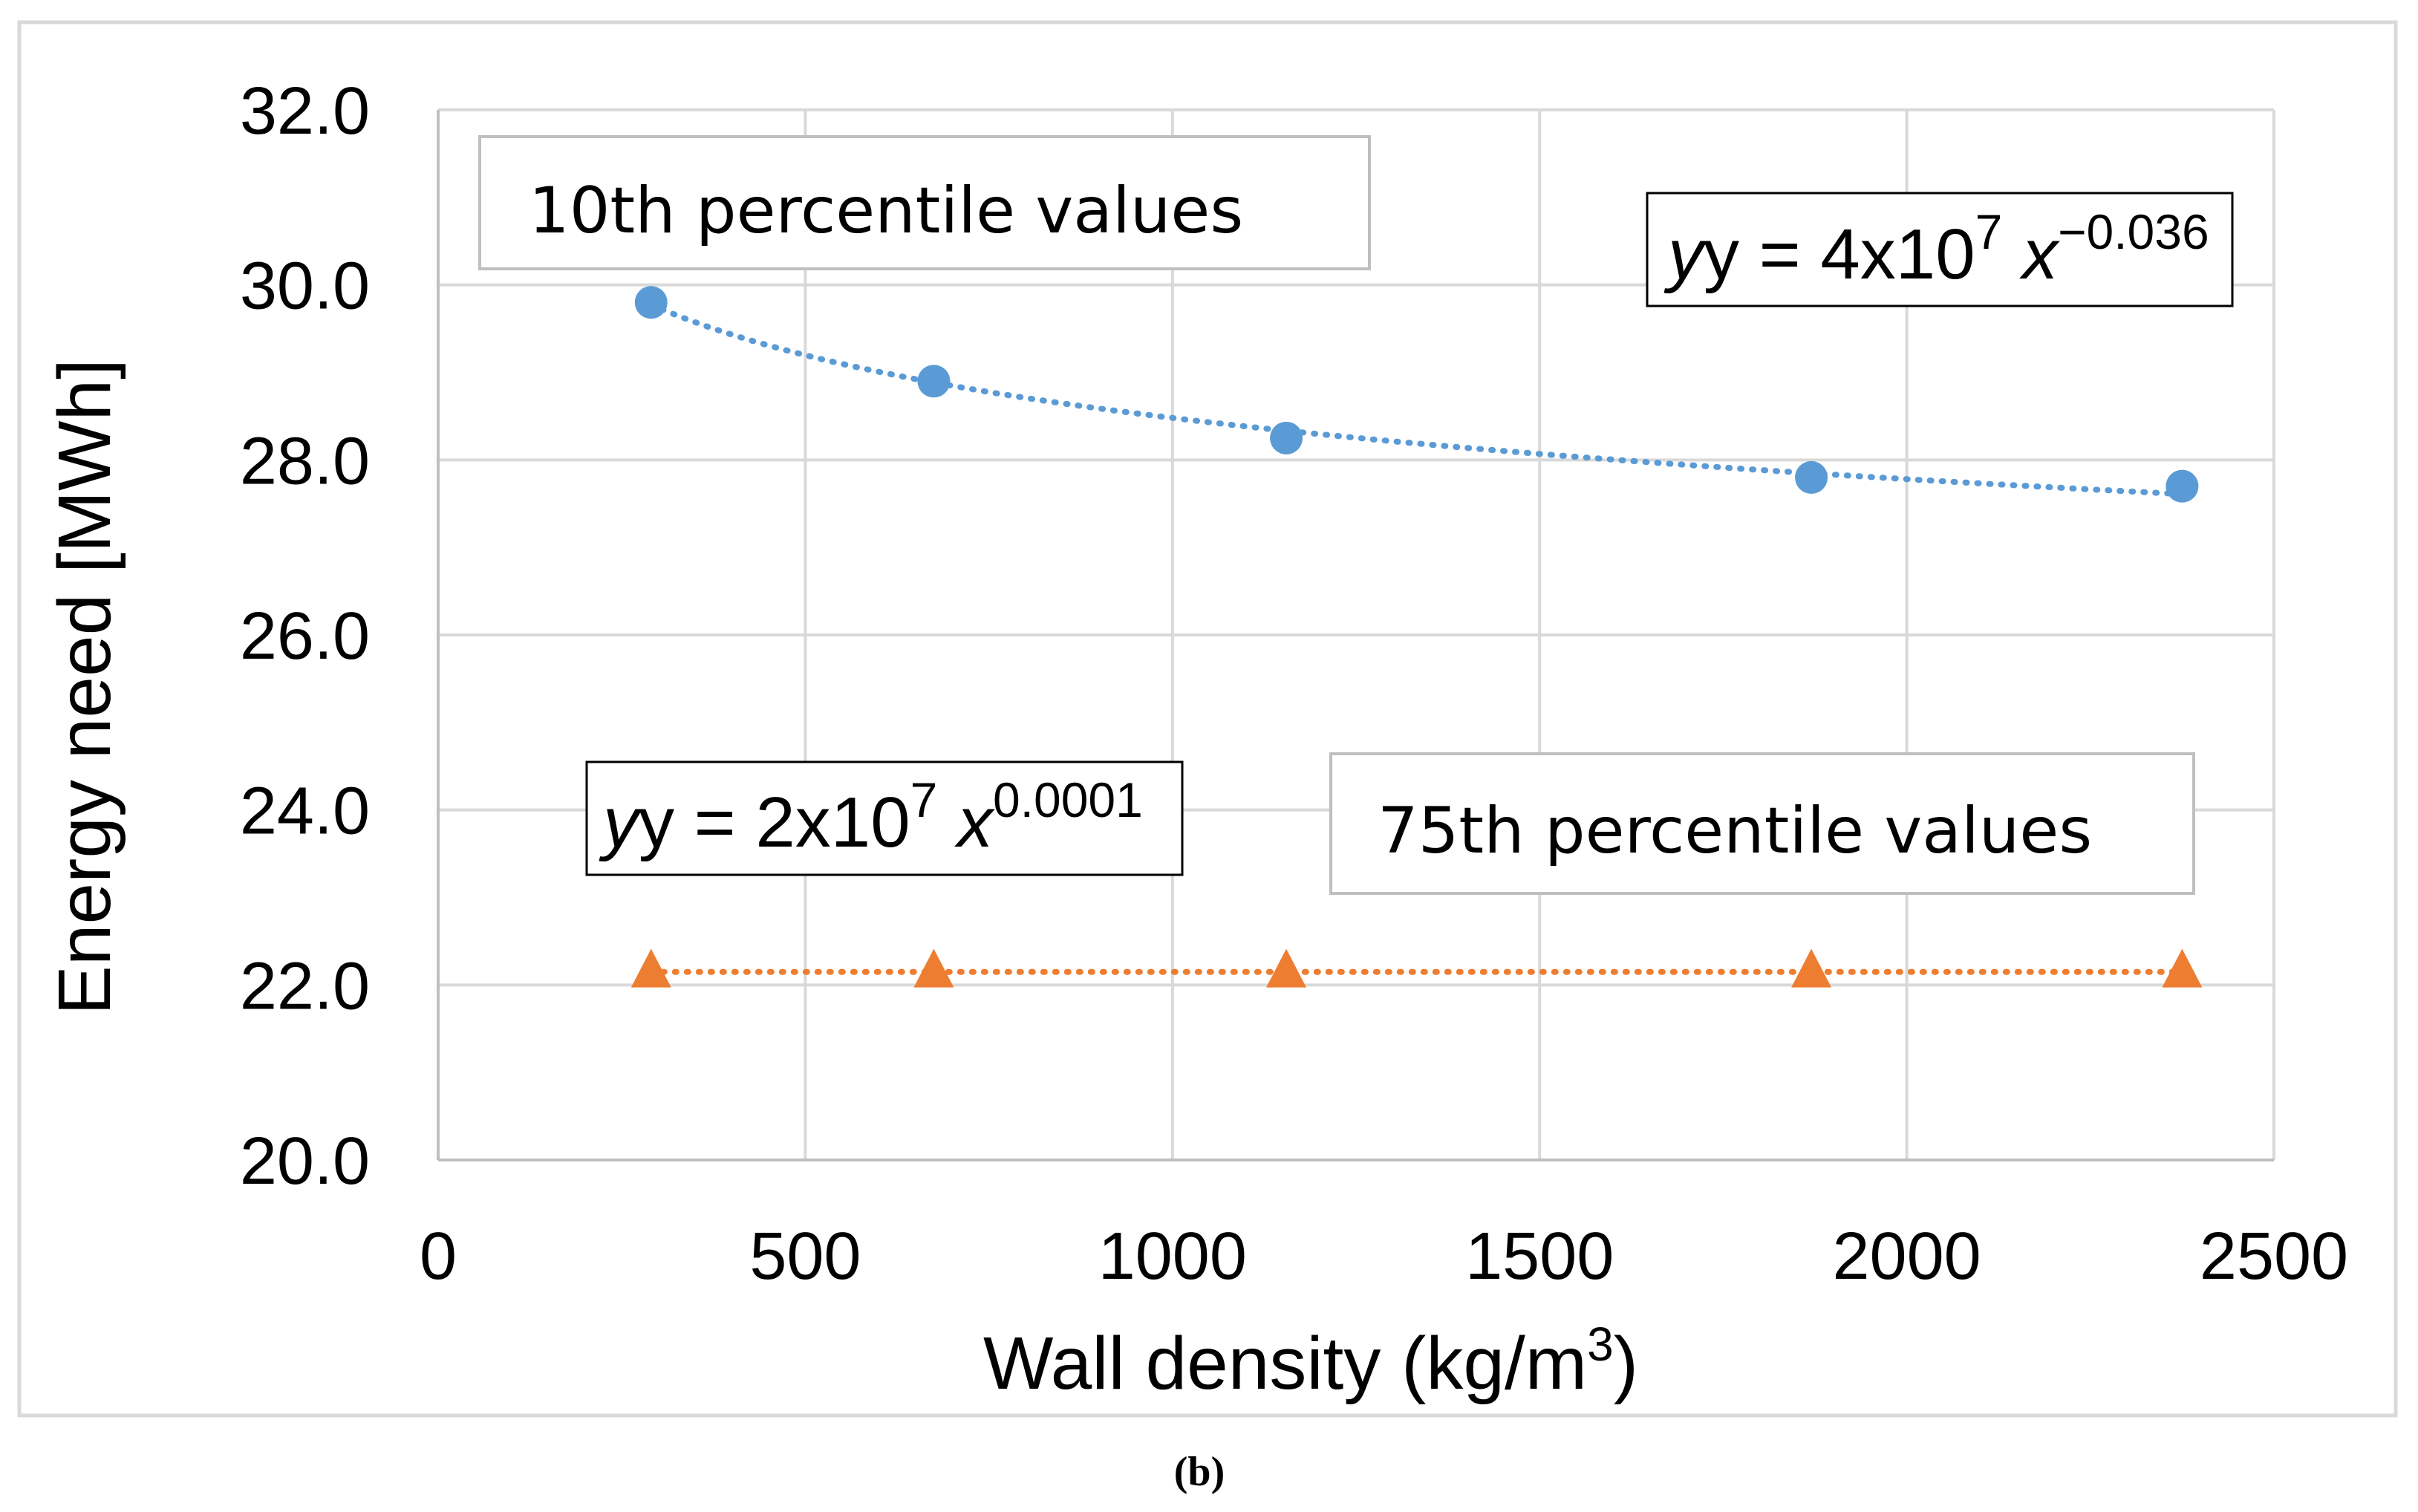 The height and width of the screenshot is (1512, 2418). I want to click on label-10th-text: 10th percentile values, so click(886, 211).